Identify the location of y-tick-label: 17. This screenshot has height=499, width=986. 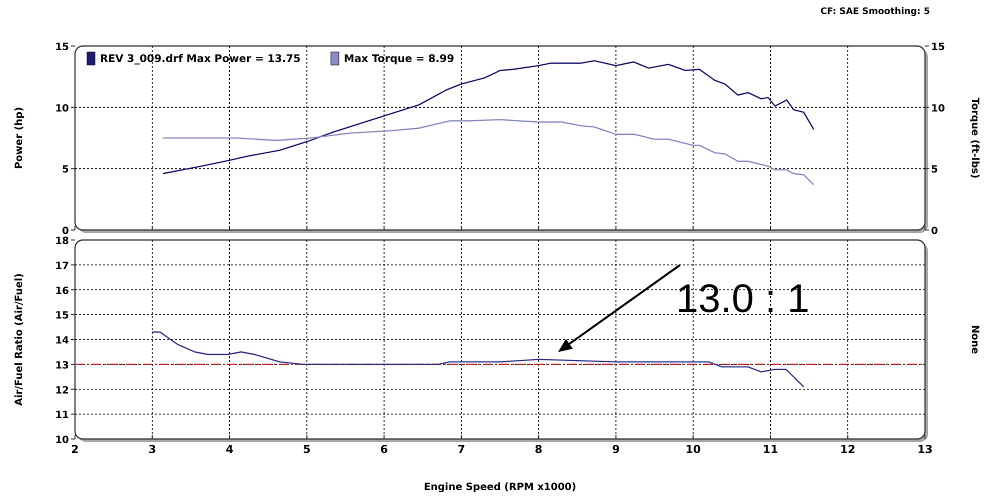
(62, 266).